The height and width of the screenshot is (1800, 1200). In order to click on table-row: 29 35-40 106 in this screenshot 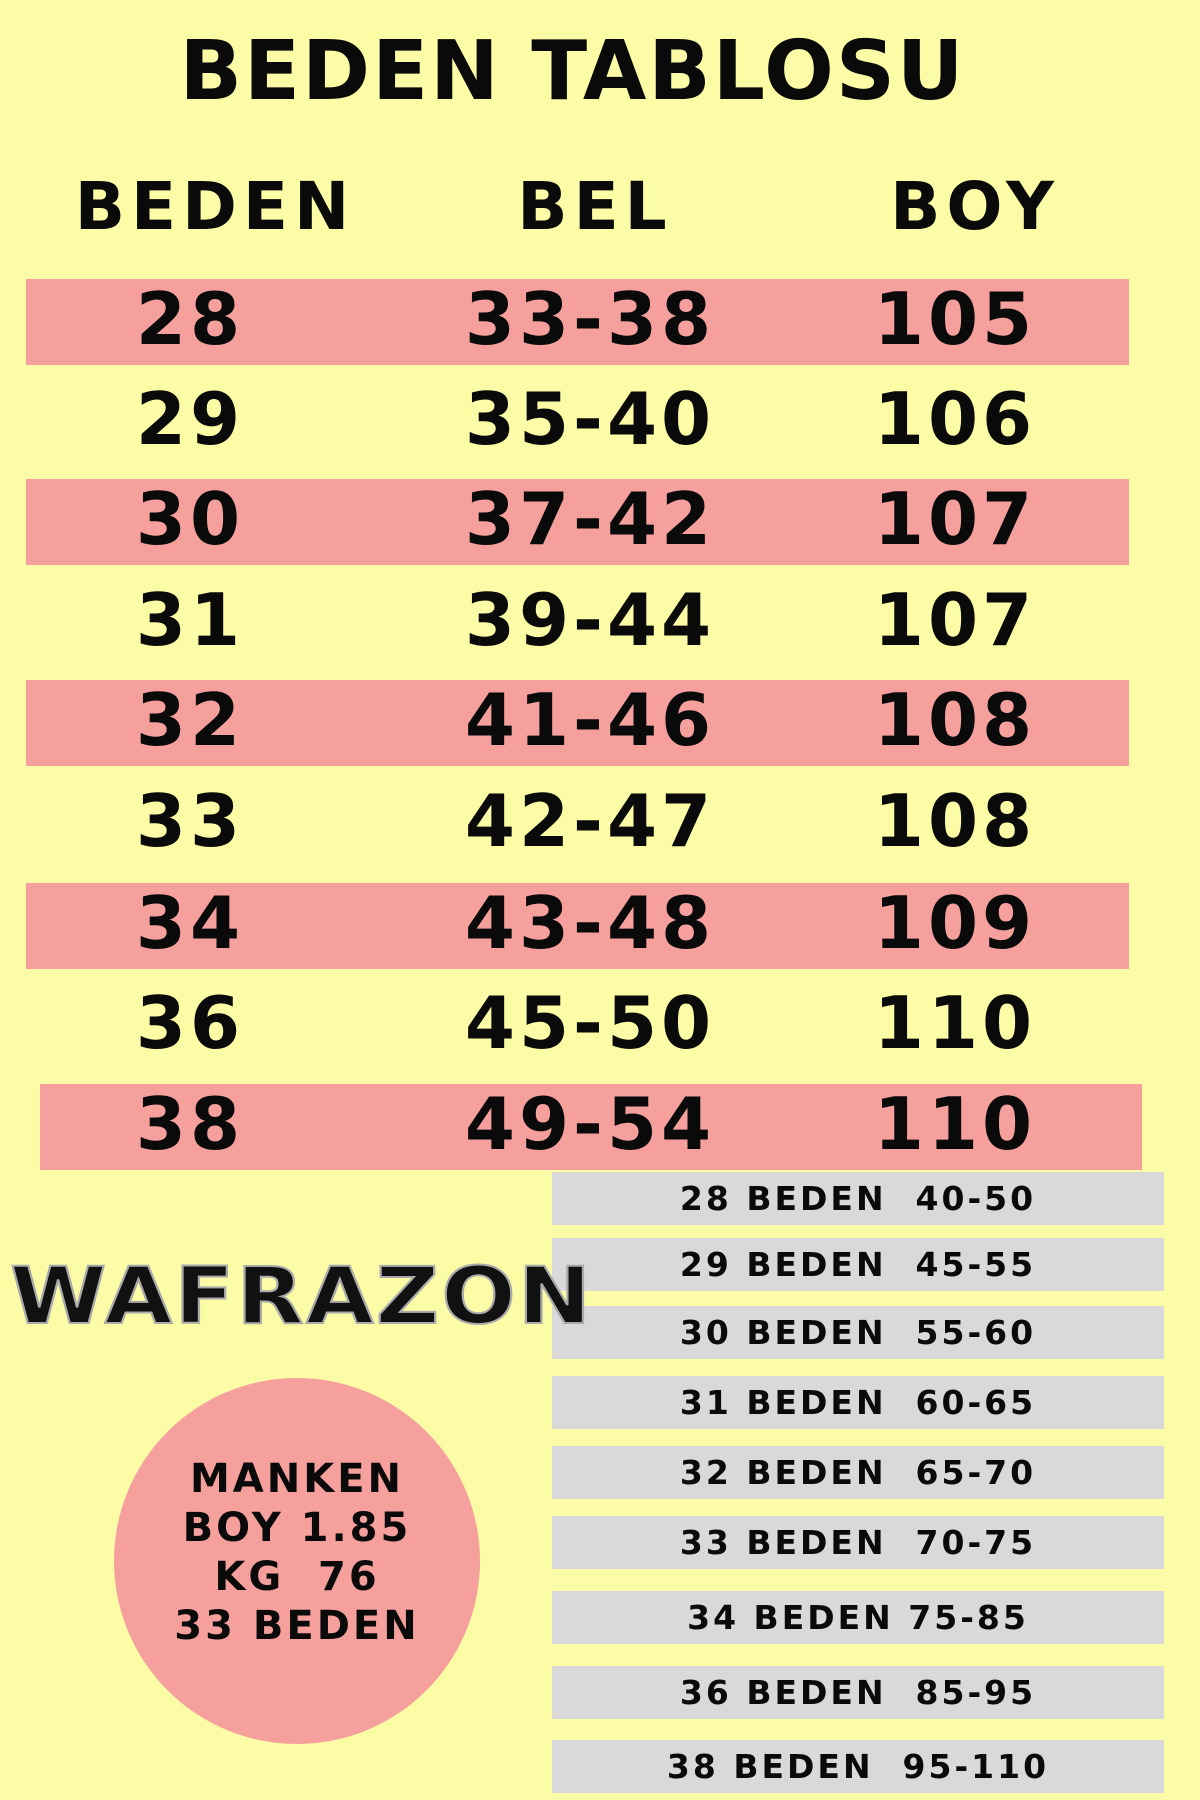, I will do `click(600, 419)`.